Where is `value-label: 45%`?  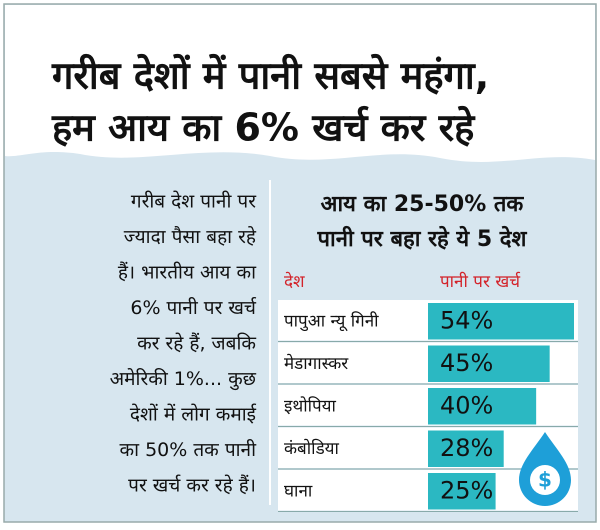
value-label: 45% is located at coordinates (466, 363).